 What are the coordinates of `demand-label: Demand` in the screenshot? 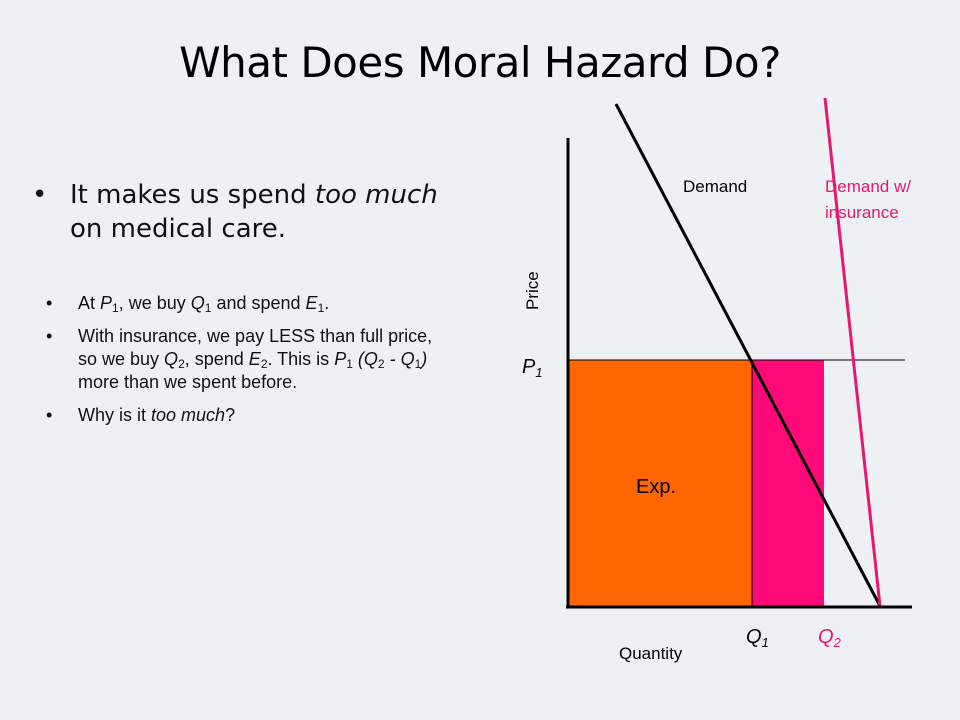 It's located at (715, 186).